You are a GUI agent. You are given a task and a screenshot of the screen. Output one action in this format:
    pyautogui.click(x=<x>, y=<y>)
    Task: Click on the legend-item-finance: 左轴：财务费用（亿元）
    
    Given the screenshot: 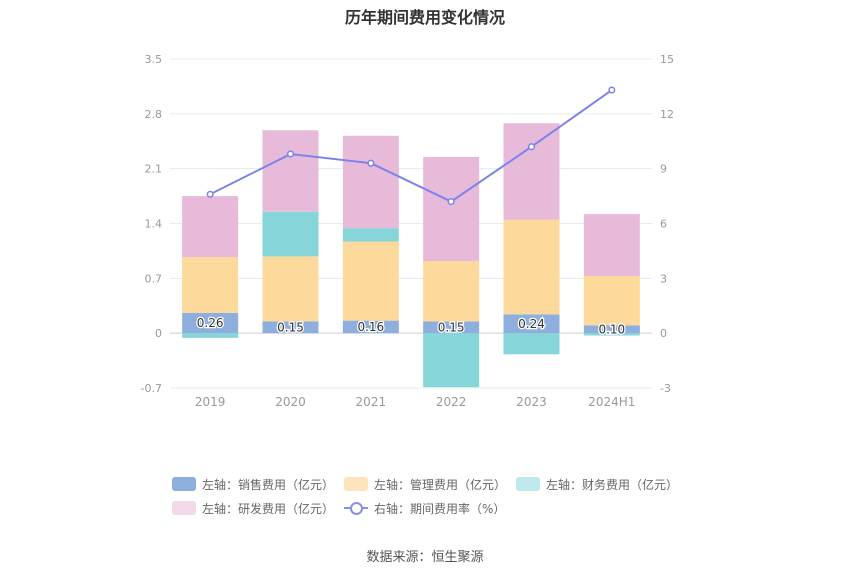 What is the action you would take?
    pyautogui.click(x=602, y=484)
    